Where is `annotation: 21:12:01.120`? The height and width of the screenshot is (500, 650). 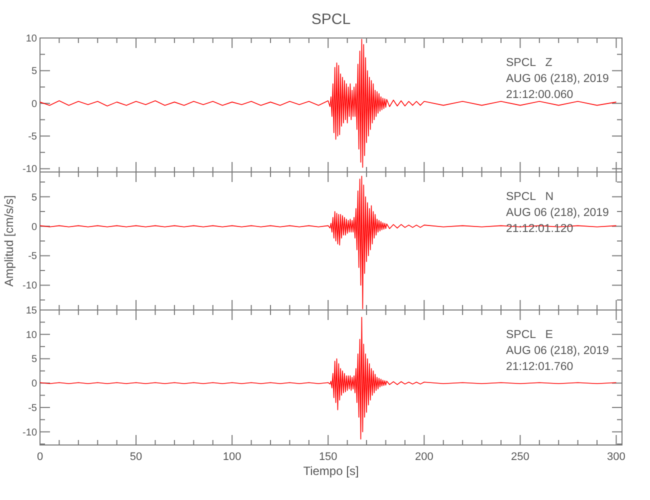
annotation: 21:12:01.120 is located at coordinates (540, 229).